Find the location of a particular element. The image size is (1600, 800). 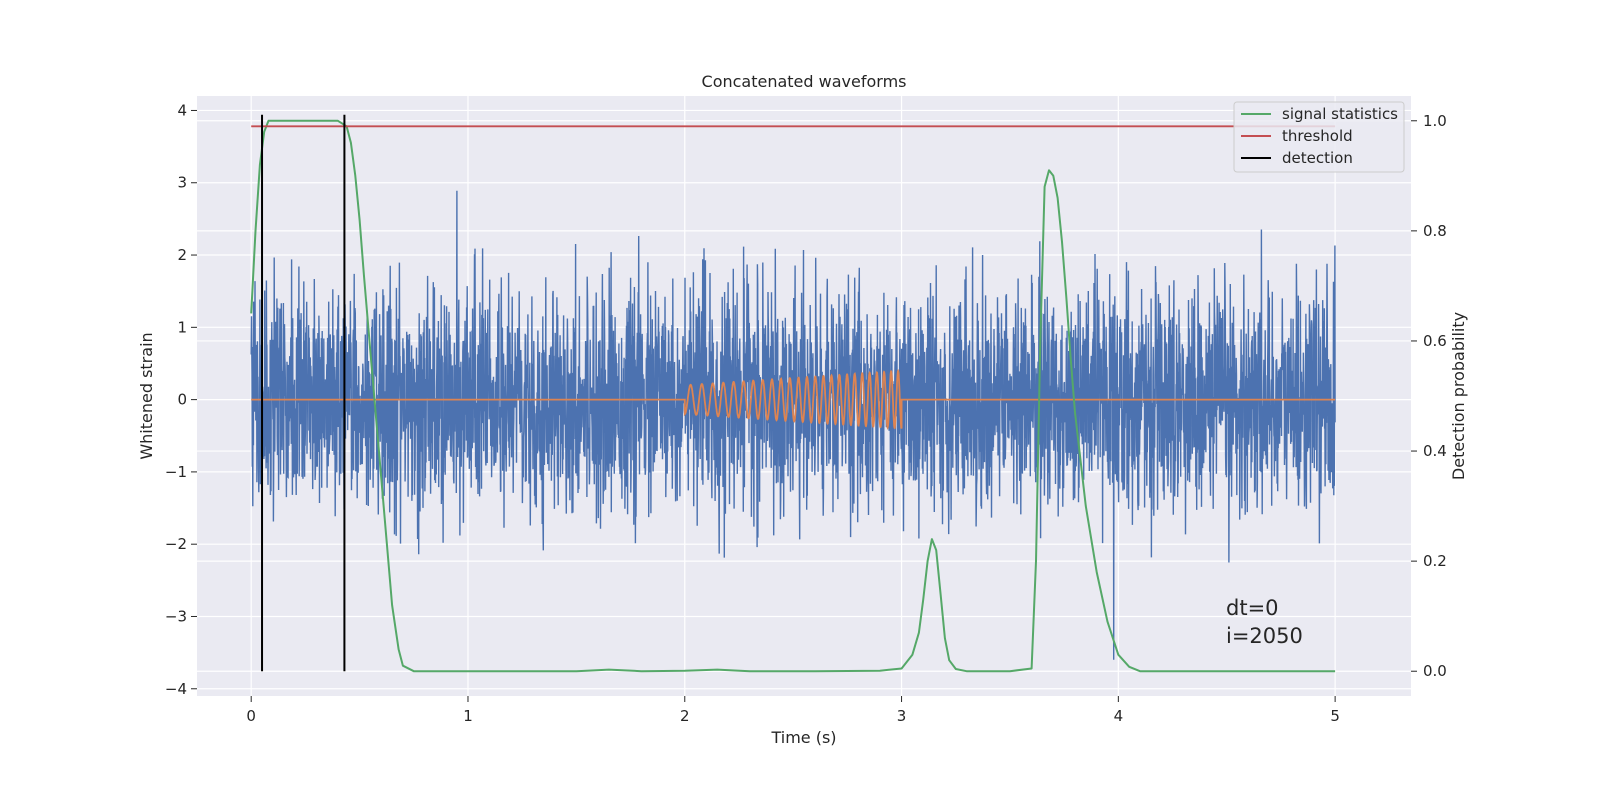

y-tick-label: 3 is located at coordinates (182, 183).